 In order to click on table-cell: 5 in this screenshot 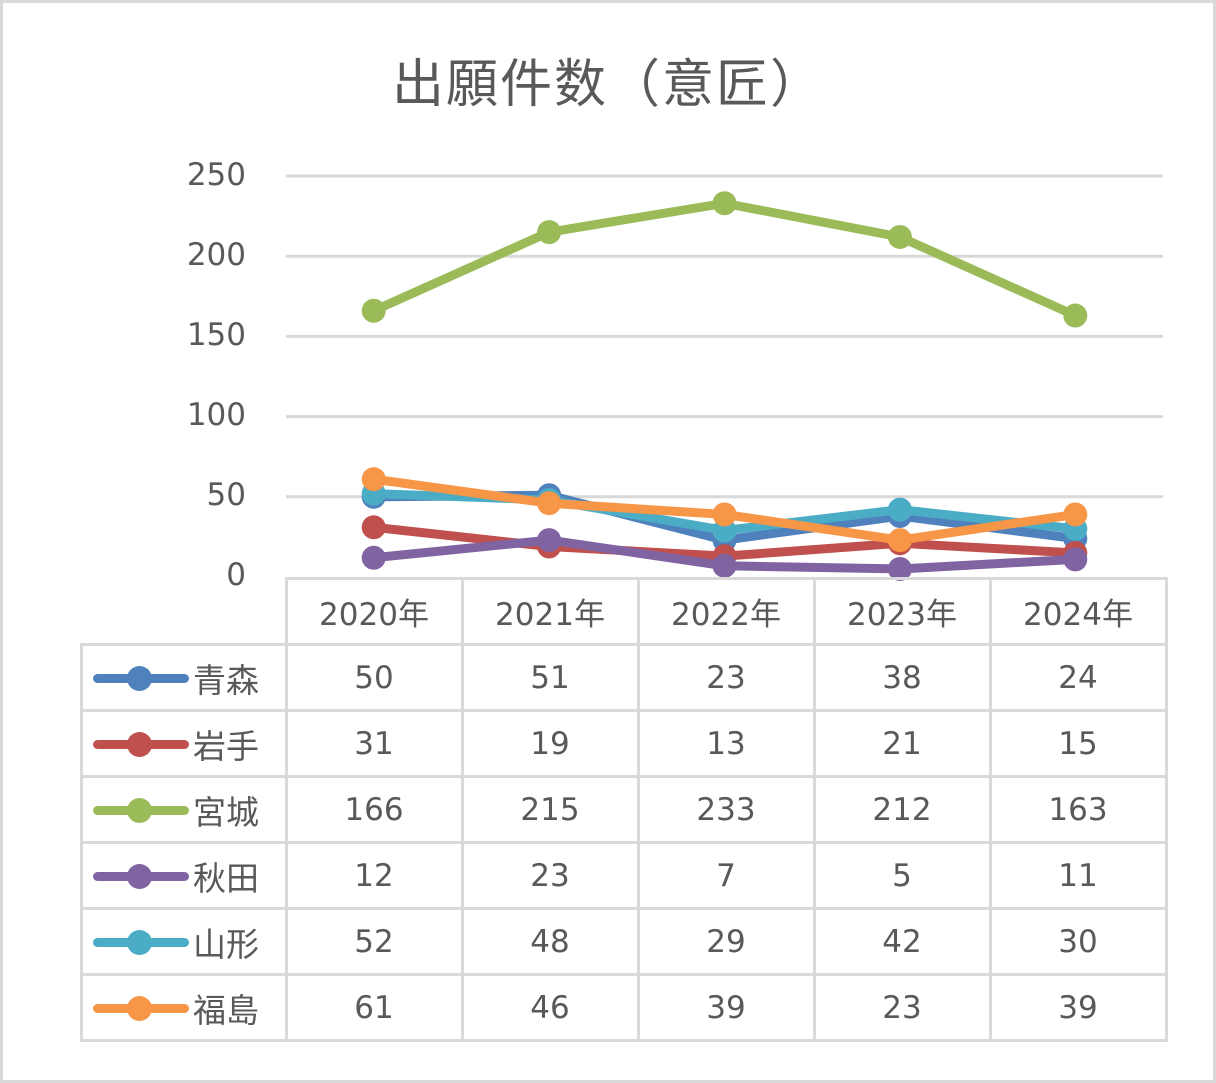, I will do `click(902, 875)`.